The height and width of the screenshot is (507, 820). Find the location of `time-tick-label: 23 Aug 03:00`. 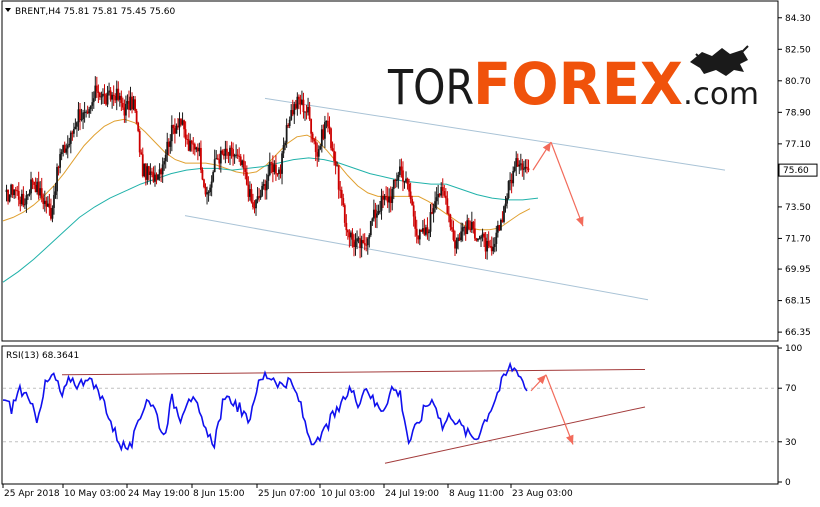

time-tick-label: 23 Aug 03:00 is located at coordinates (542, 494).